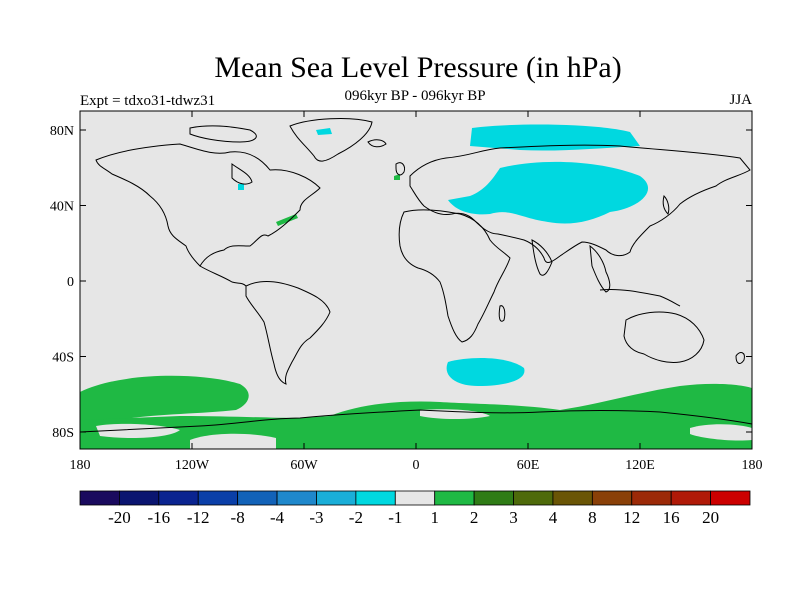  What do you see at coordinates (548, 192) in the screenshot?
I see `negative-patch-eurasia` at bounding box center [548, 192].